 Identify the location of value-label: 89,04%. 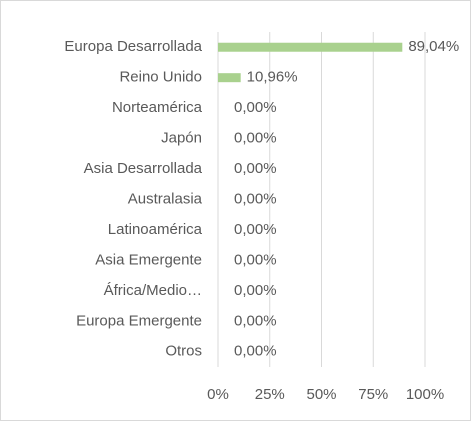
(433, 46).